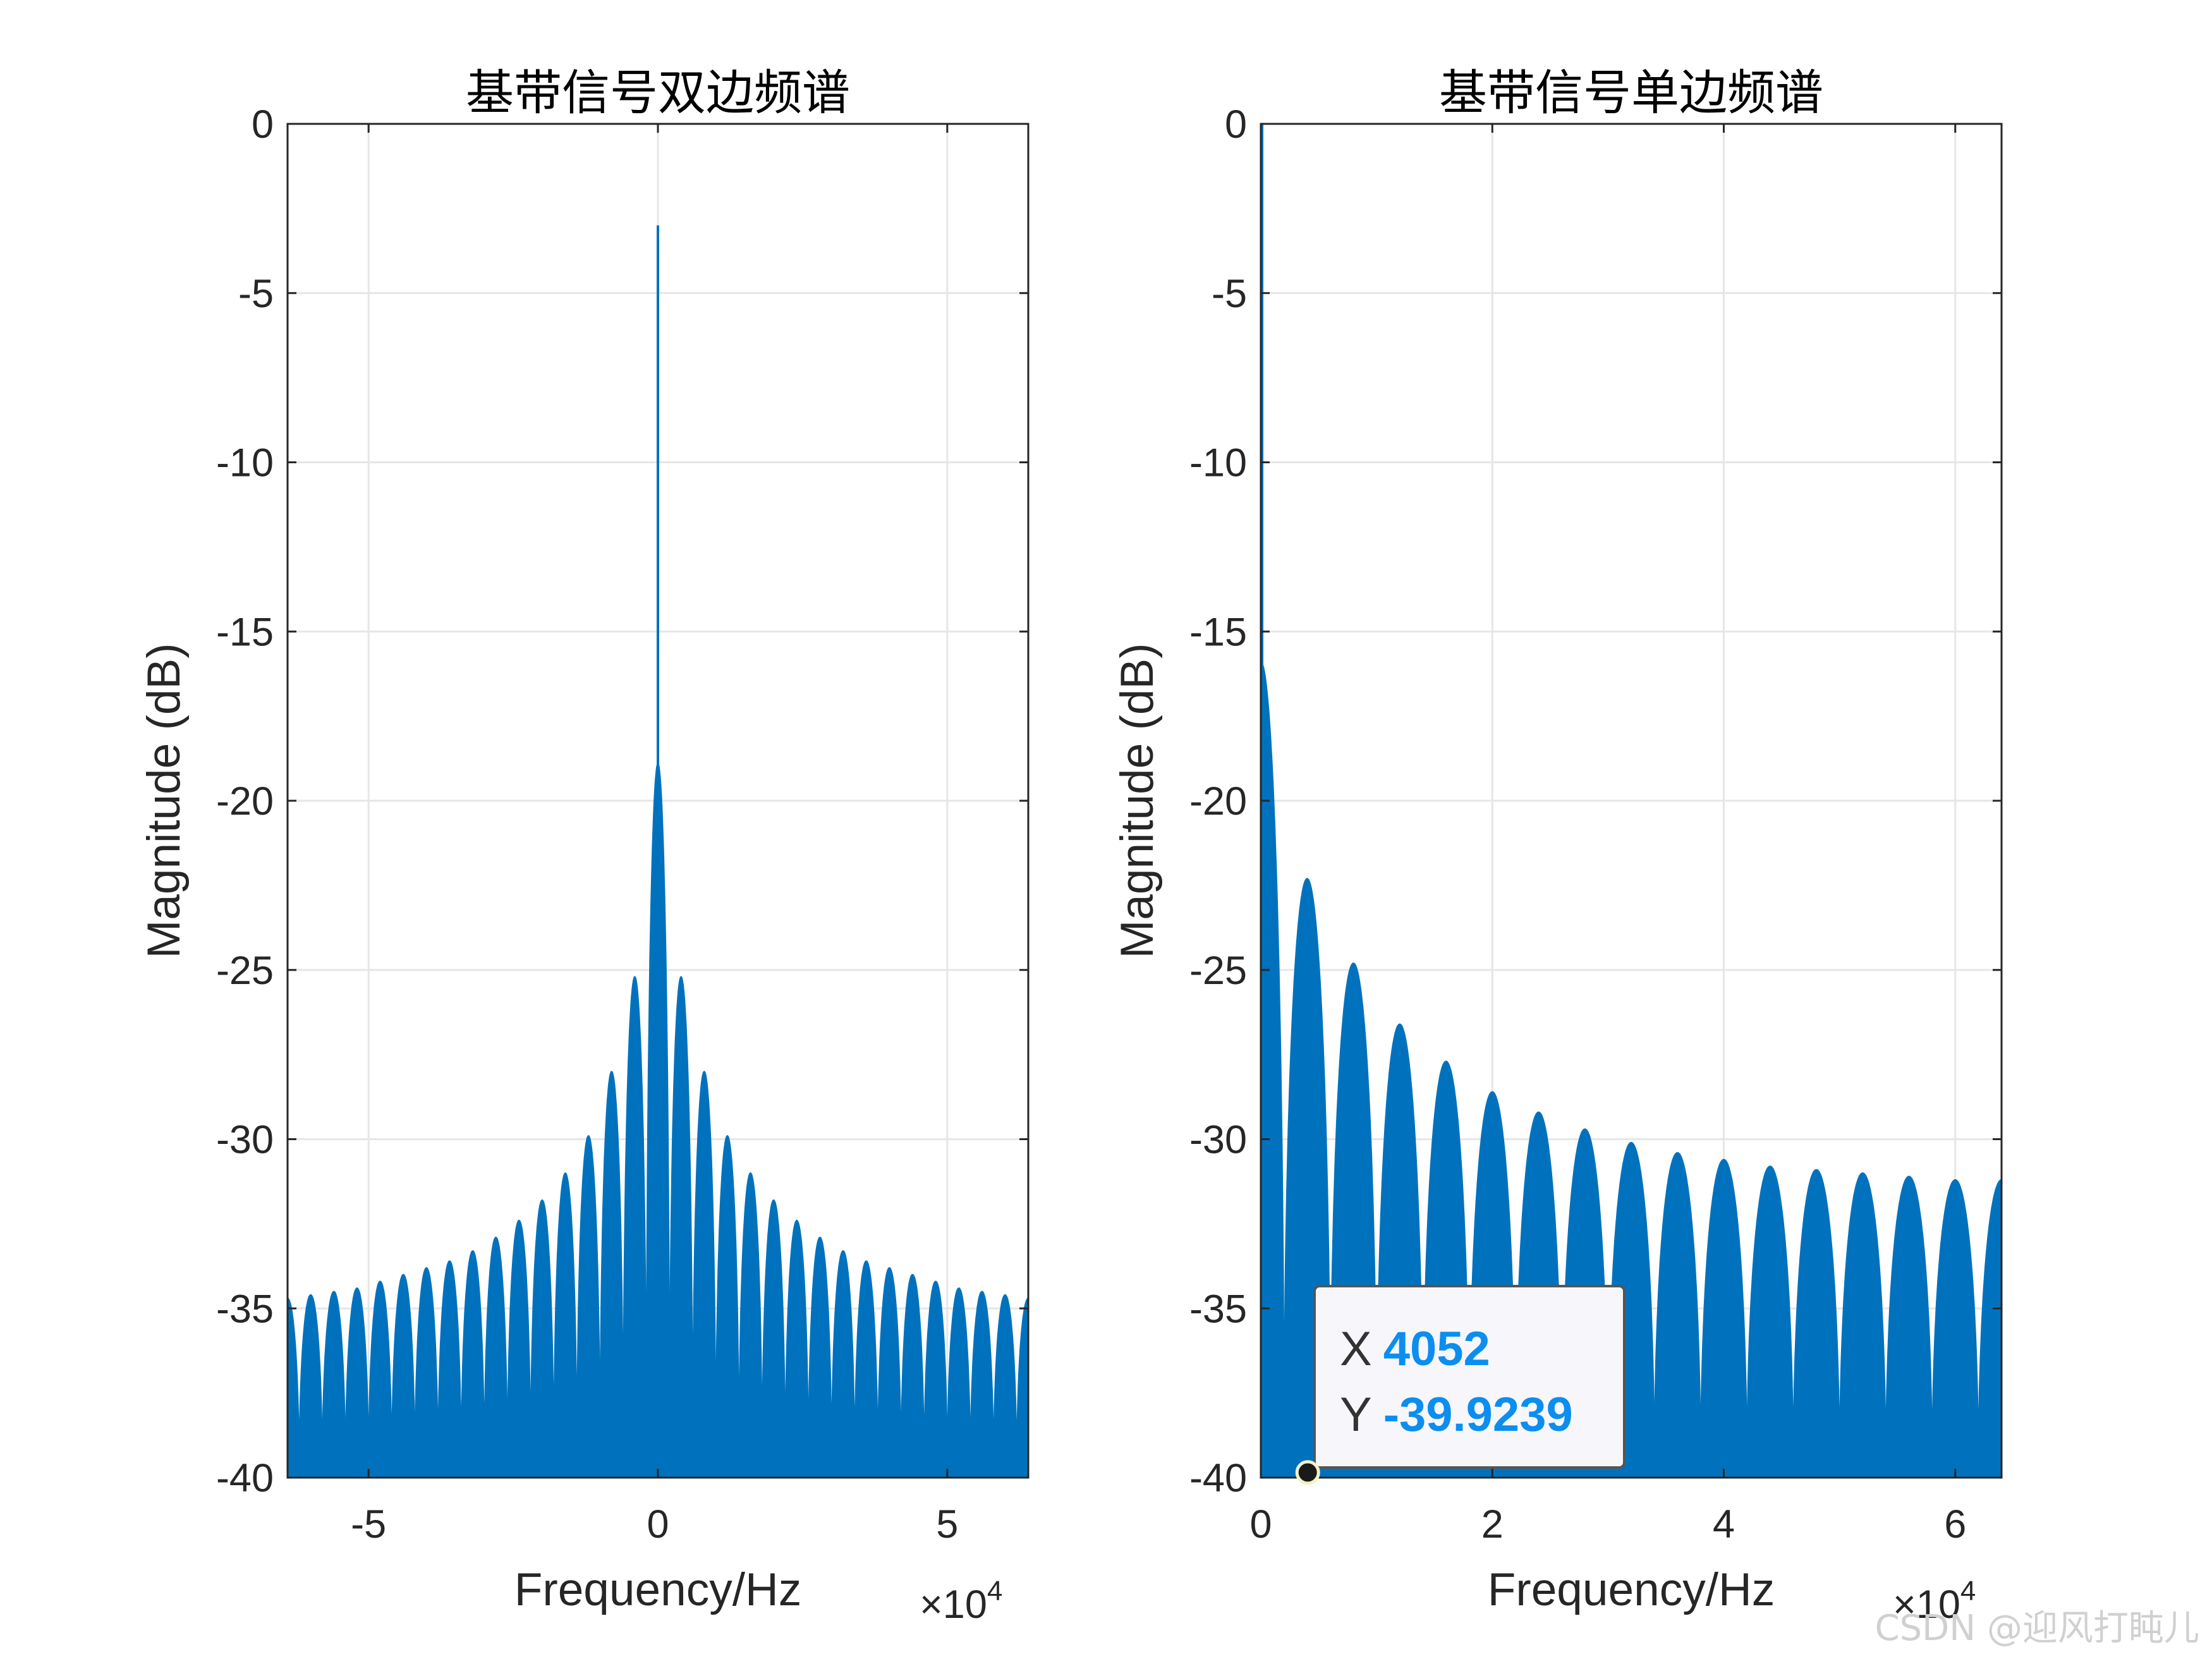  Describe the element at coordinates (1456, 1415) in the screenshot. I see `data-tip-y-row: Y -39.9239` at that location.